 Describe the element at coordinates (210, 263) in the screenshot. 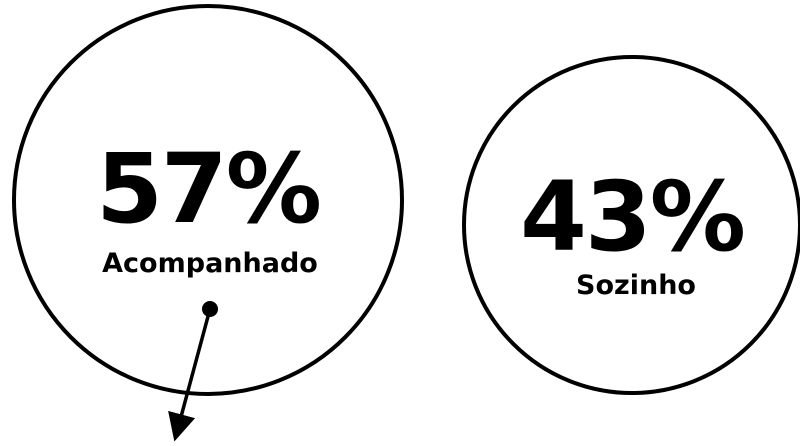

I see `label: Acompanhado` at that location.